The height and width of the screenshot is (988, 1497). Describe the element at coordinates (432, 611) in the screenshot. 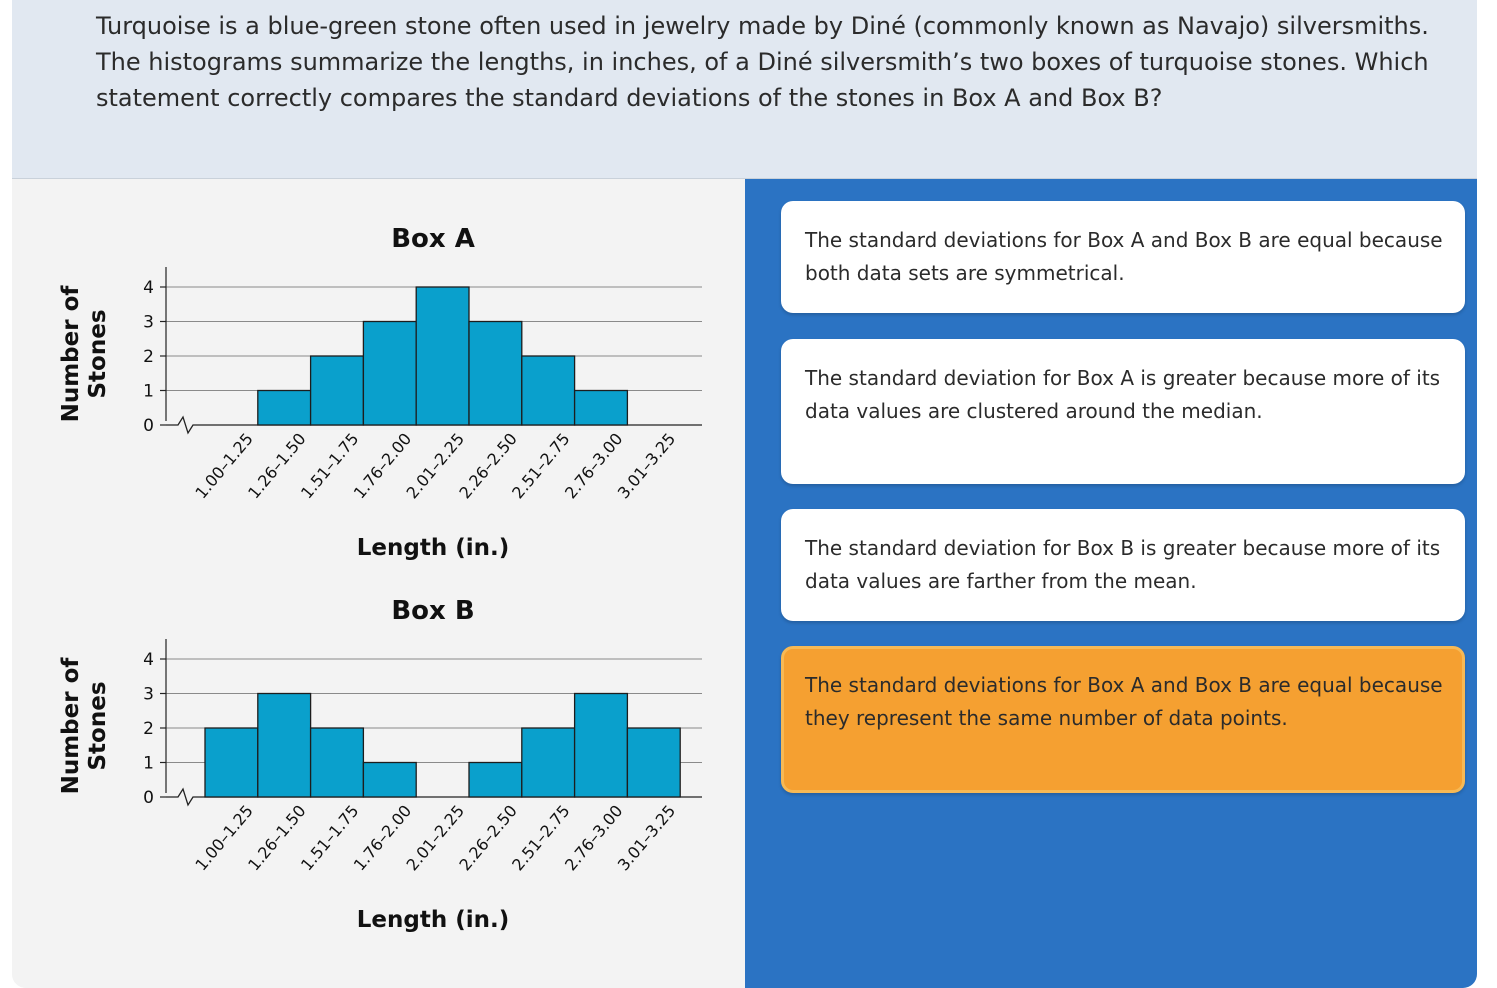

I see `chart-title: Box B` at that location.